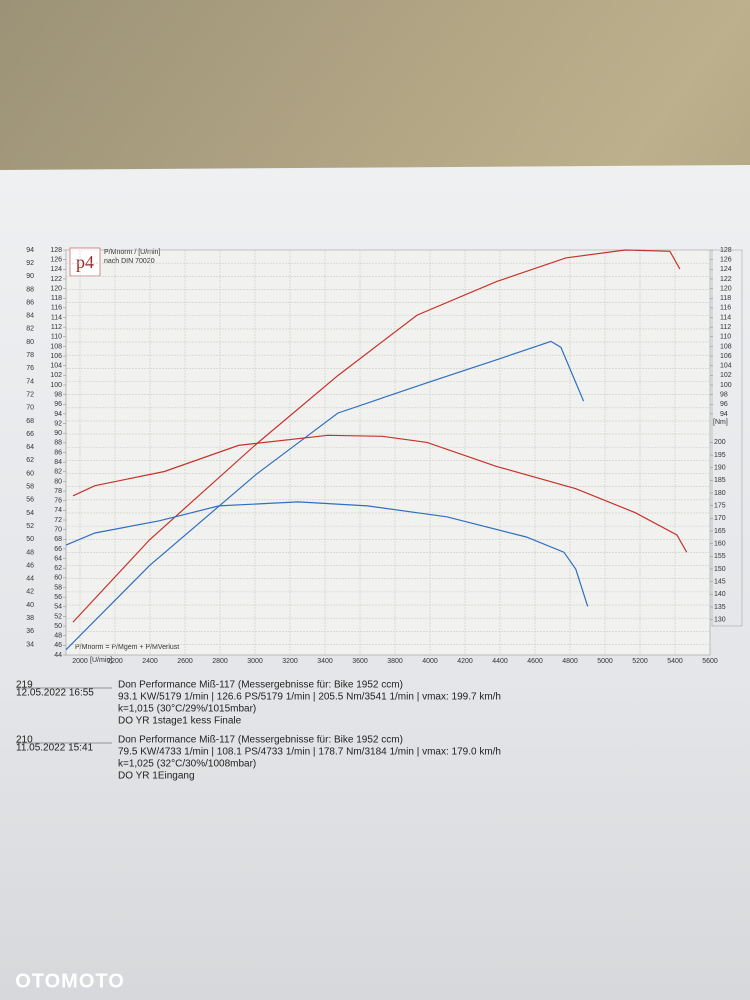 This screenshot has width=750, height=1000. I want to click on y-tick-label: 82, so click(30, 329).